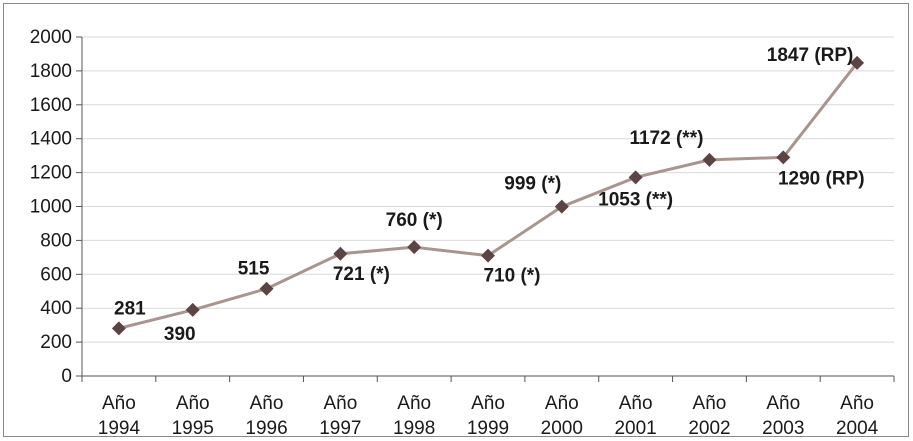 The image size is (913, 441). What do you see at coordinates (414, 220) in the screenshot?
I see `data-label: 760 (*)` at bounding box center [414, 220].